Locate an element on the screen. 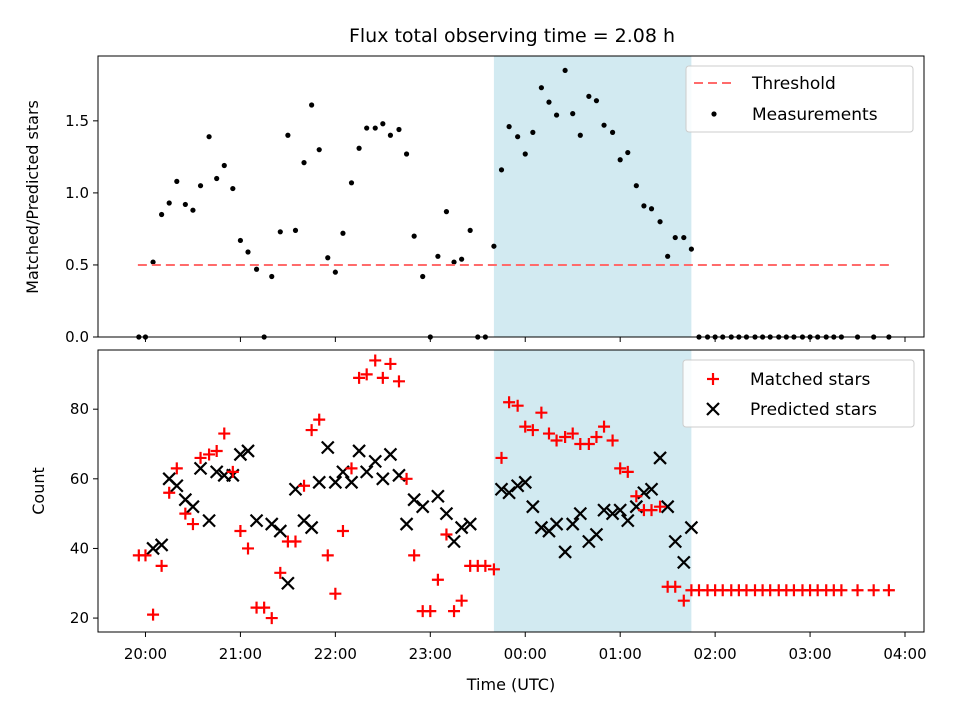 The image size is (960, 720). x-tick-label: 22:00 is located at coordinates (335, 654).